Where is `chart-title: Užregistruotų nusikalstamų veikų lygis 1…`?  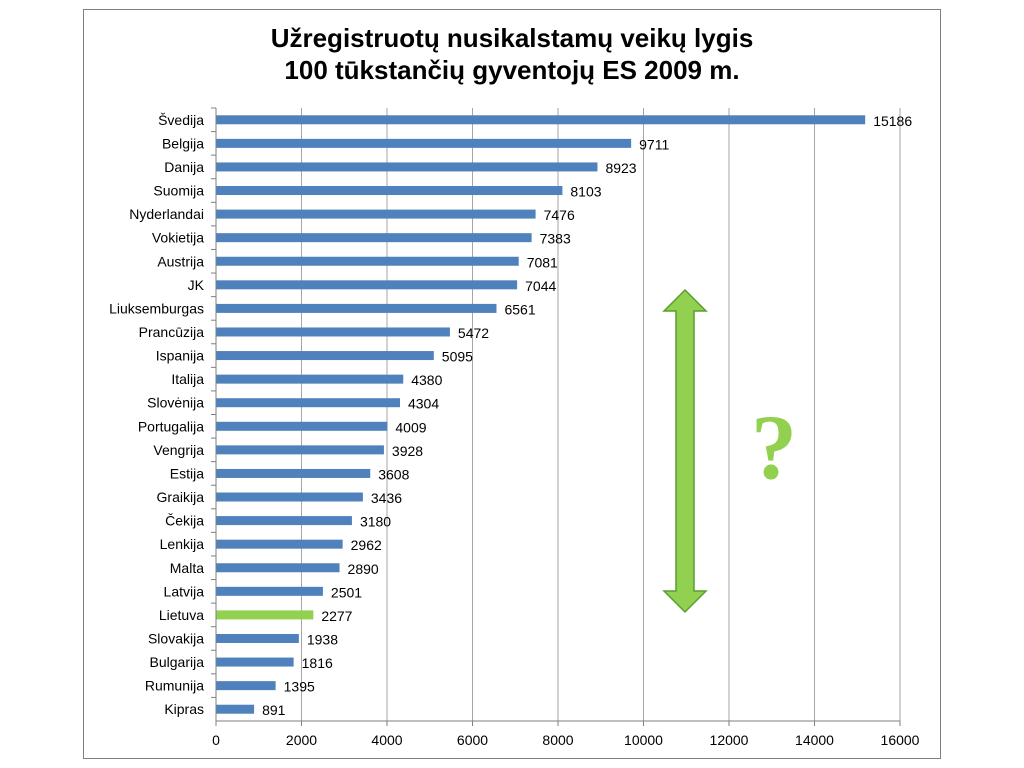
chart-title: Užregistruotų nusikalstamų veikų lygis 1… is located at coordinates (512, 54).